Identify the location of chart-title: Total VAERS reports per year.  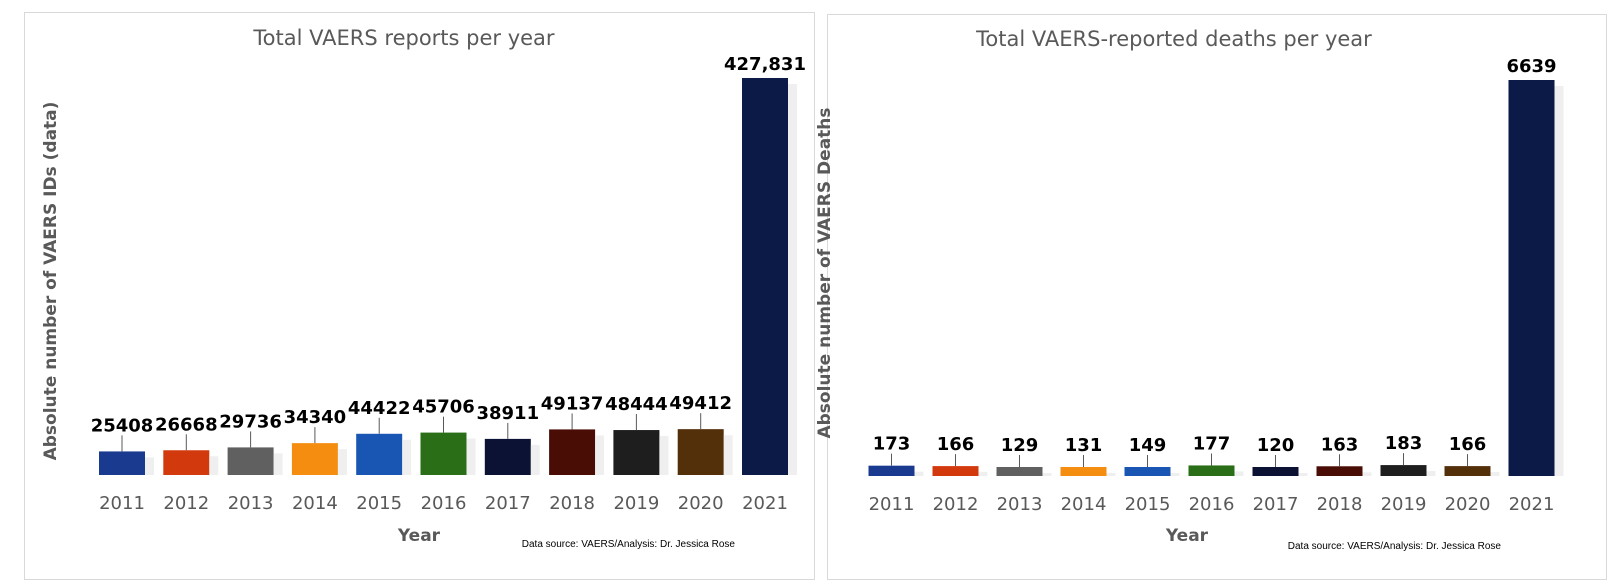
(403, 38).